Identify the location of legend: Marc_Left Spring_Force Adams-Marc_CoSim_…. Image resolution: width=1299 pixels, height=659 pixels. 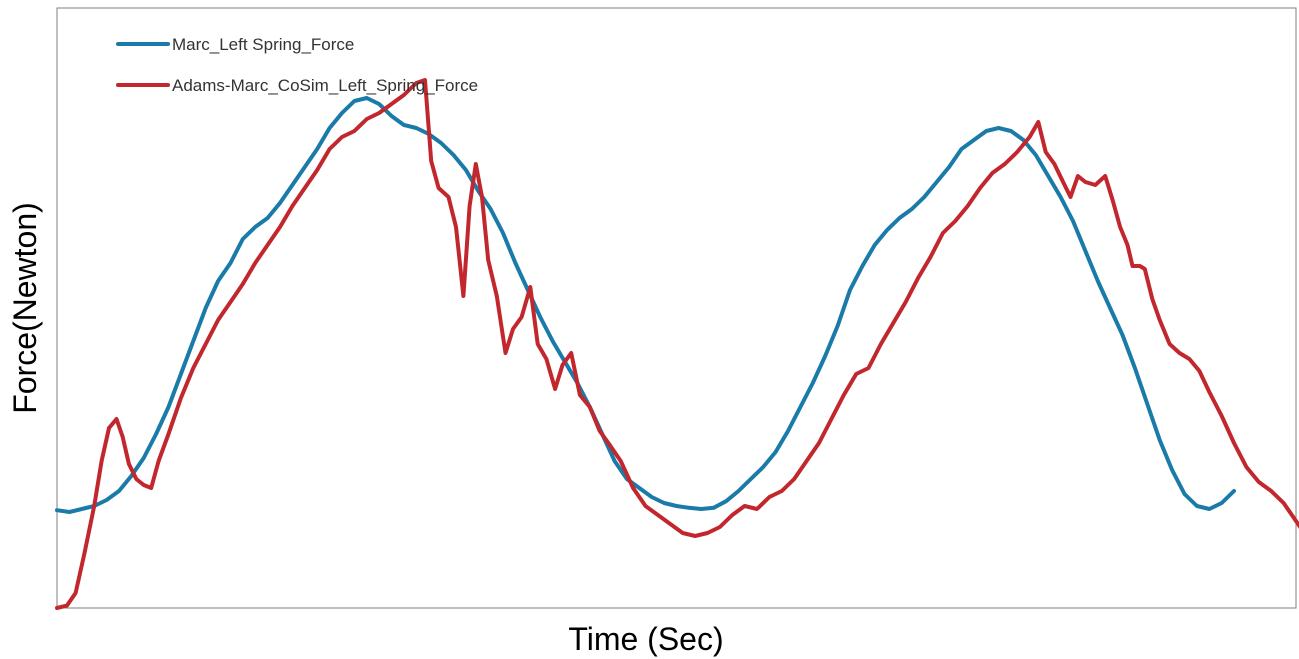
(297, 65).